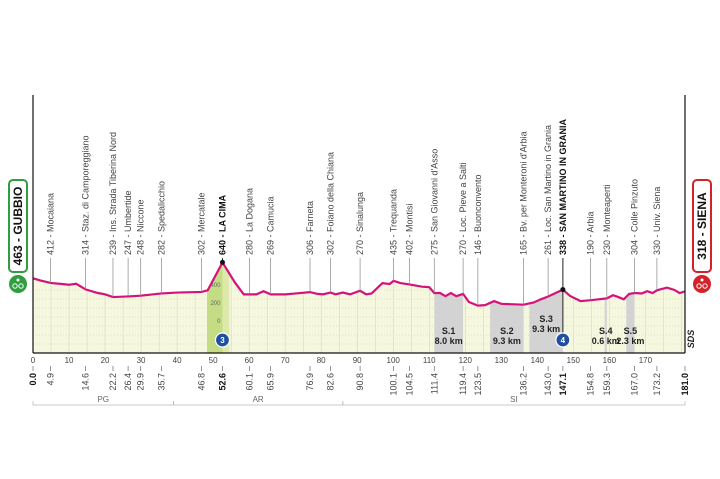 The height and width of the screenshot is (479, 720). Describe the element at coordinates (514, 399) in the screenshot. I see `region-label: SI` at that location.